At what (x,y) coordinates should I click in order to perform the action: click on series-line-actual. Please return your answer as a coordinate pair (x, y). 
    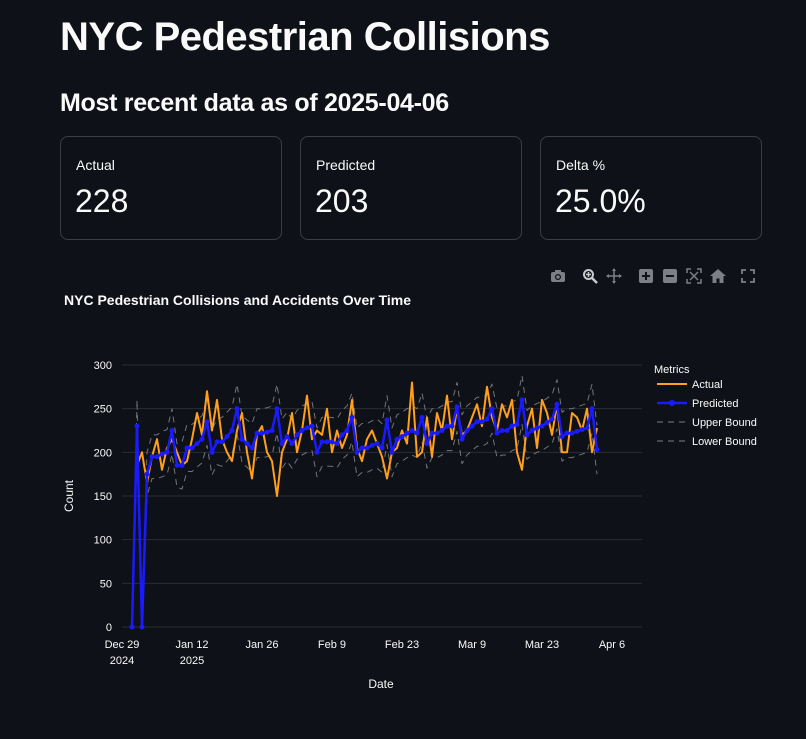
    Looking at the image, I should click on (367, 439).